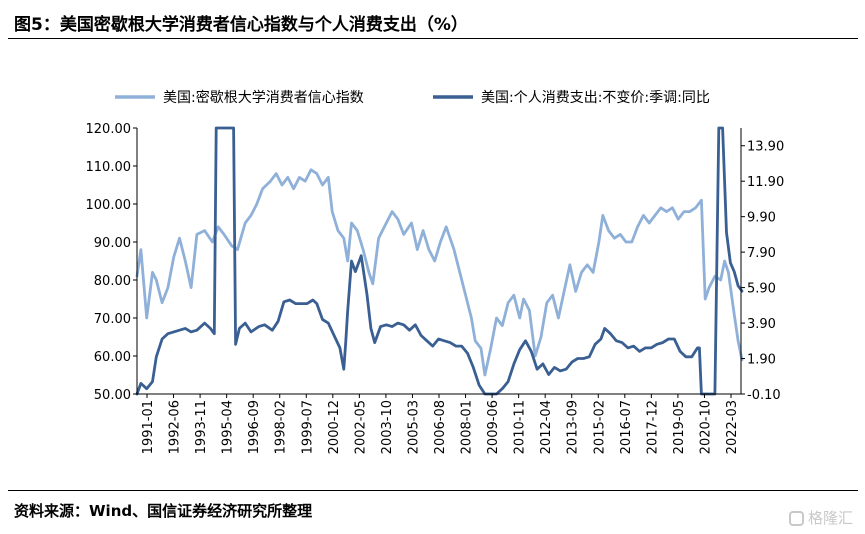 The image size is (865, 534). Describe the element at coordinates (433, 490) in the screenshot. I see `source-rule` at that location.